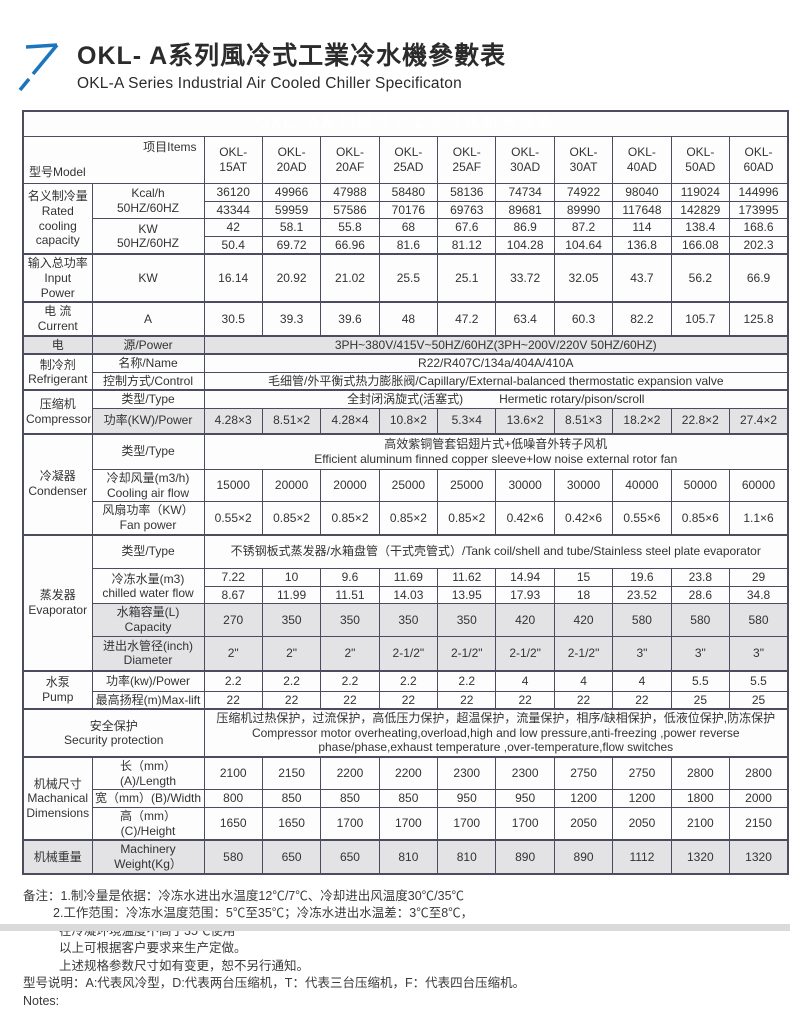 The image size is (790, 1010). I want to click on value-cell: 119024, so click(700, 192).